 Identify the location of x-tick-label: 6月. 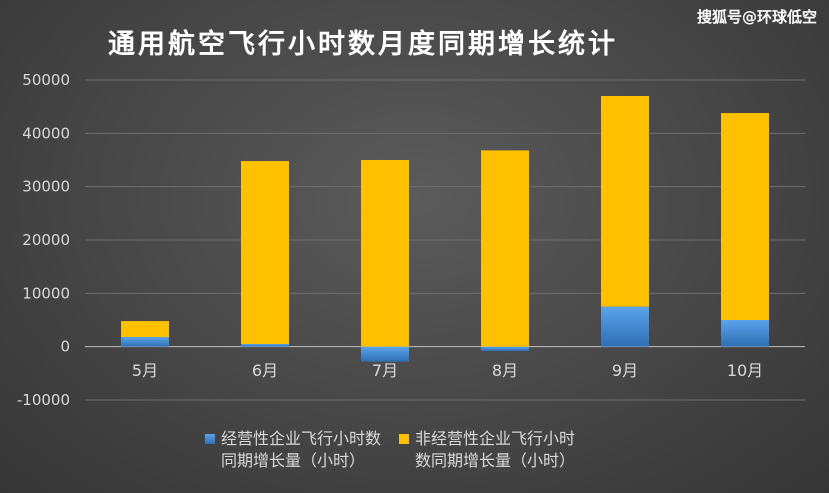
(265, 370).